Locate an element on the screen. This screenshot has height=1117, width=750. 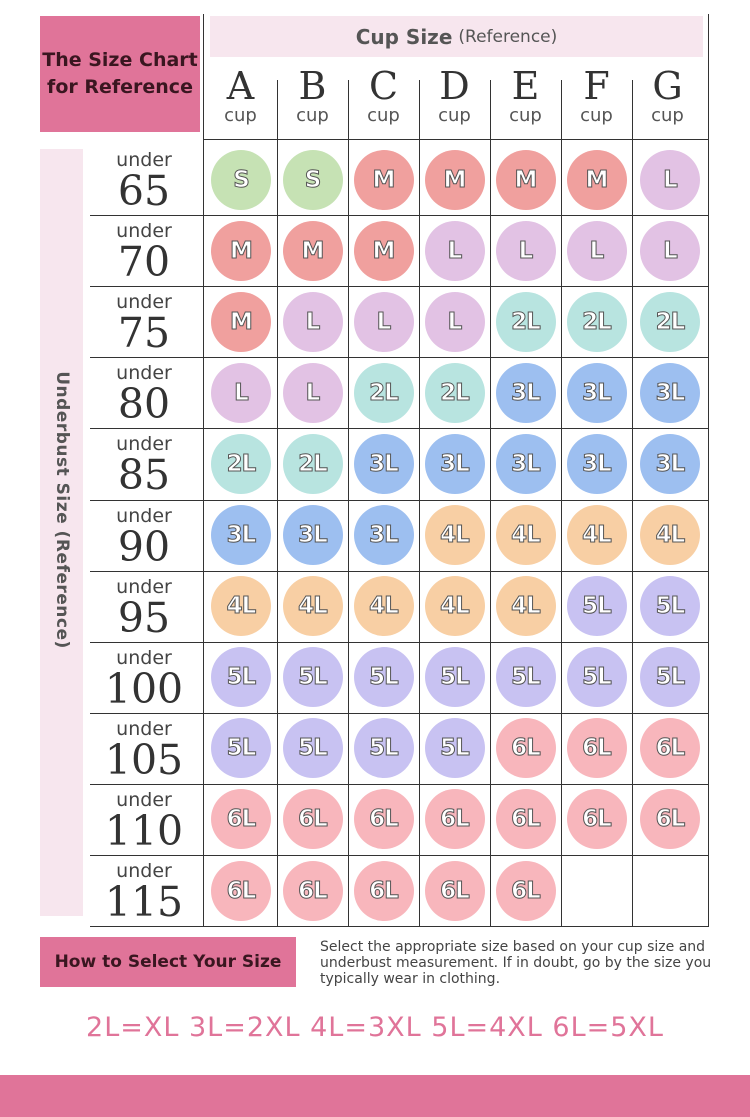
underbust-row-label: under 115 is located at coordinates (144, 892).